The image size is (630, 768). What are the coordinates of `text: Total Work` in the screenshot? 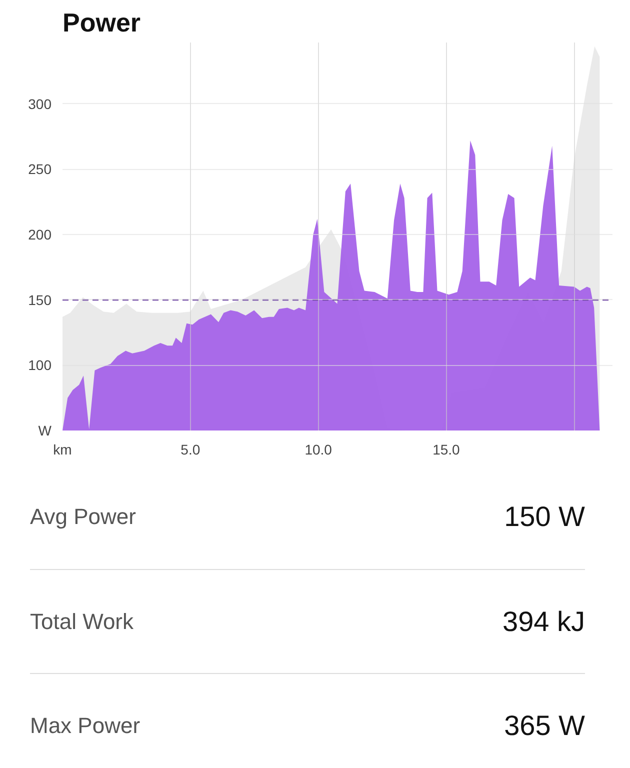 It's located at (82, 622).